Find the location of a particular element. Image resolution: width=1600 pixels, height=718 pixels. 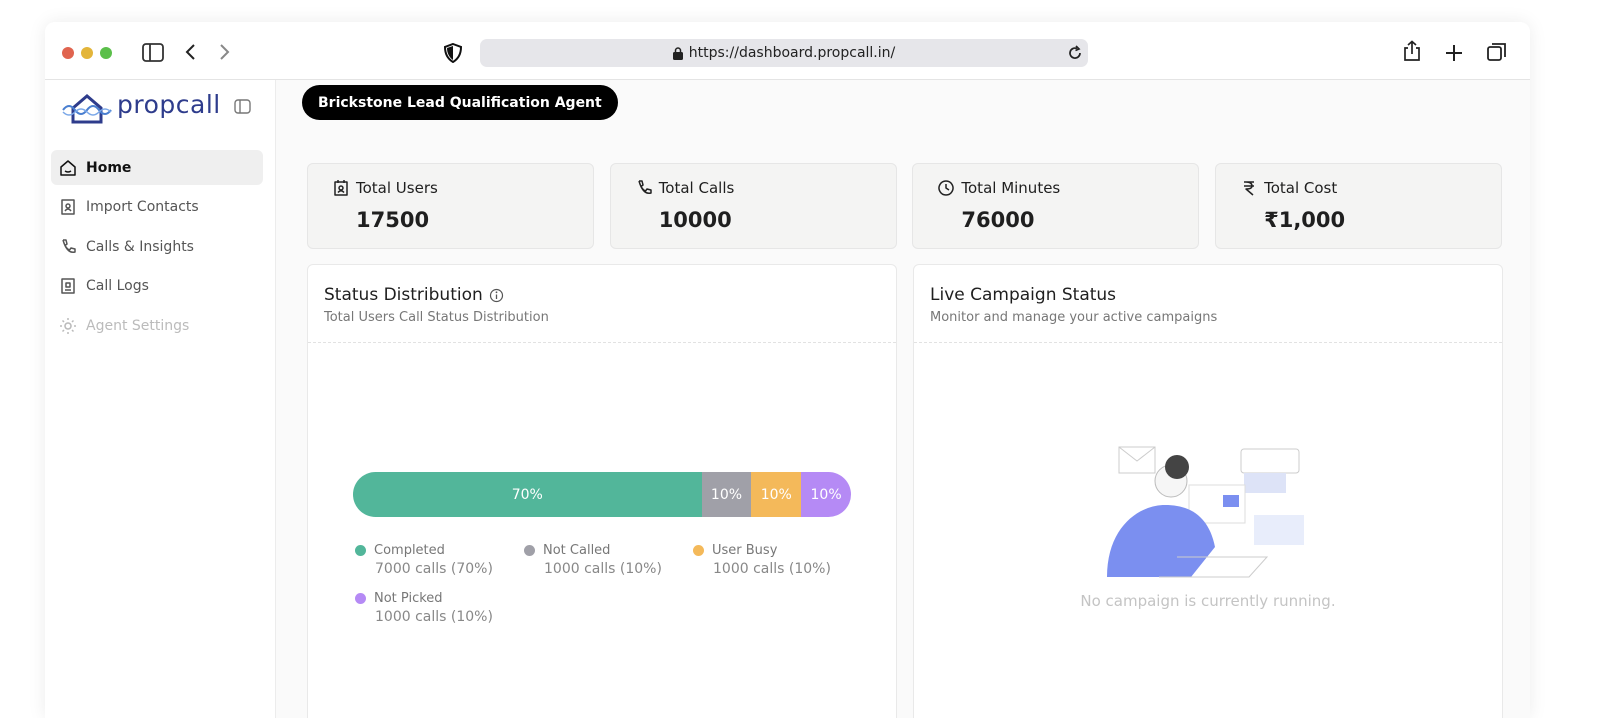

lock-icon is located at coordinates (677, 53).